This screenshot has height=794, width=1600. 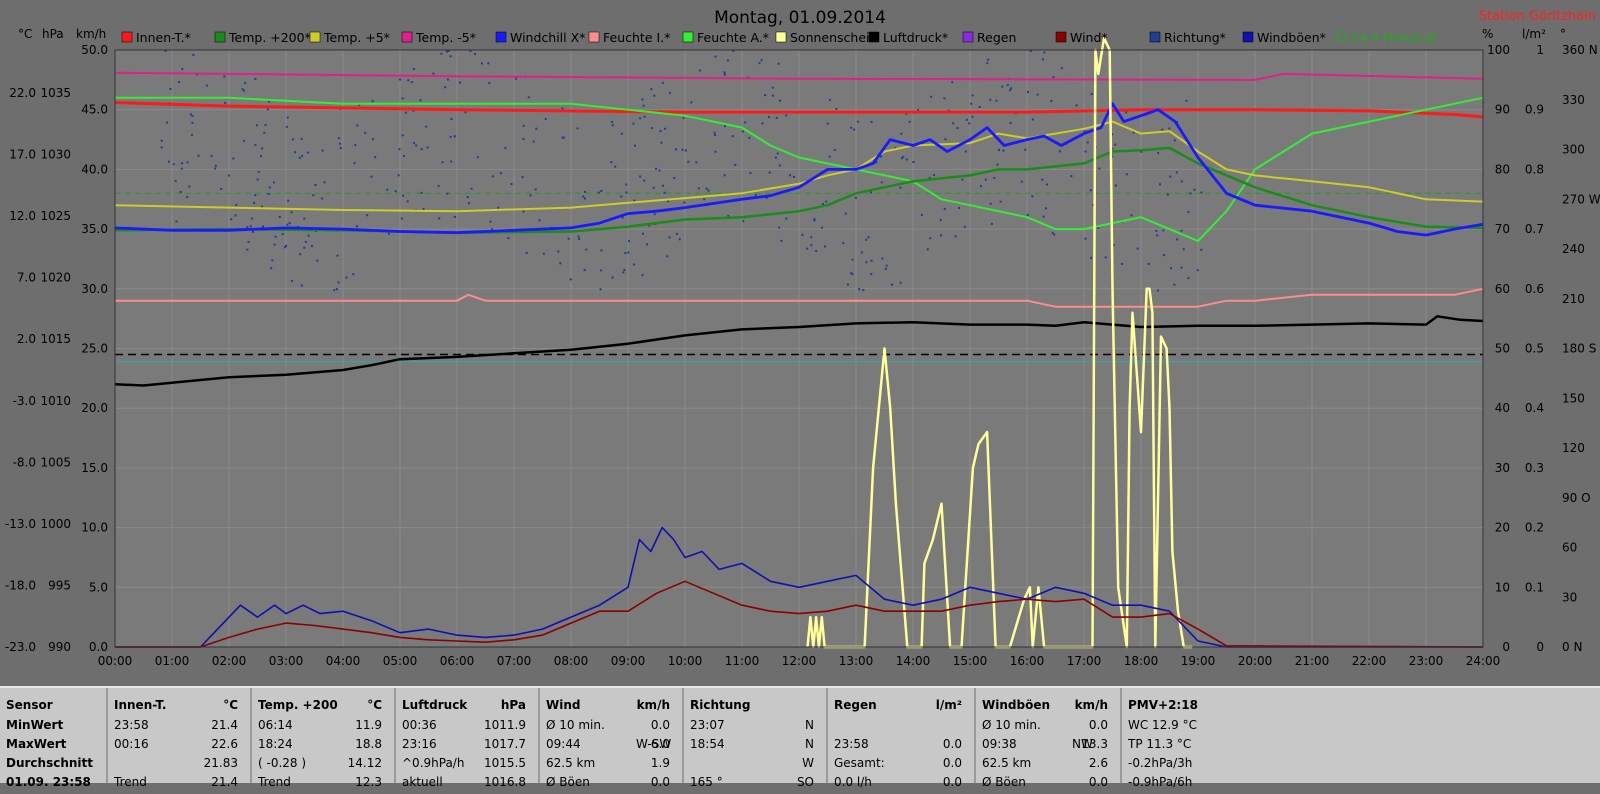 I want to click on stats-richtung-0-b: N, so click(x=809, y=725).